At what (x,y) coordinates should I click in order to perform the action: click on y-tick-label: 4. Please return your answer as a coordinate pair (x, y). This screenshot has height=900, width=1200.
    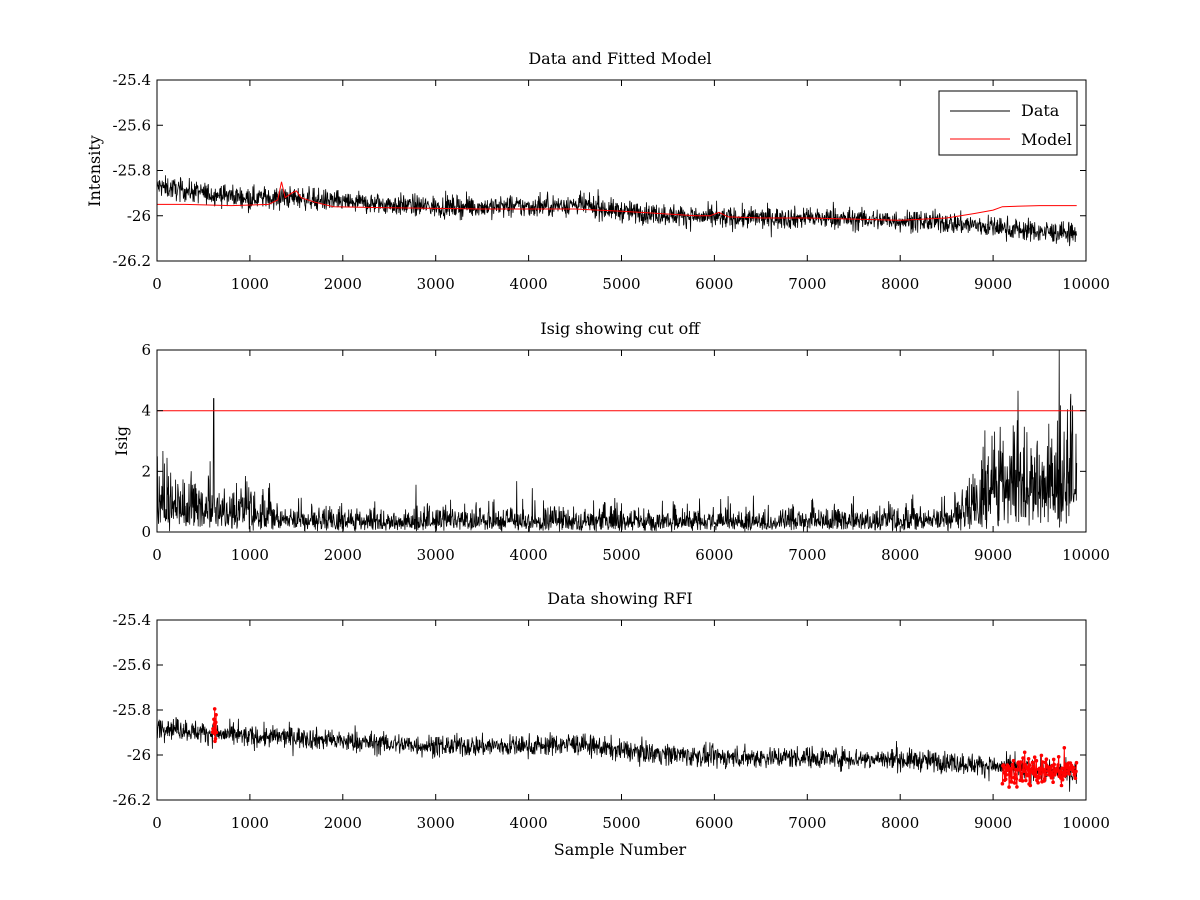
    Looking at the image, I should click on (146, 411).